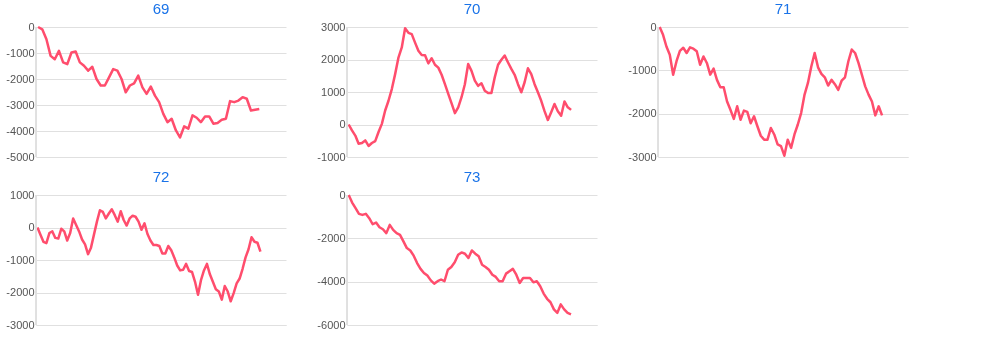 This screenshot has width=1004, height=343. What do you see at coordinates (161, 8) in the screenshot?
I see `chart-title: 69` at bounding box center [161, 8].